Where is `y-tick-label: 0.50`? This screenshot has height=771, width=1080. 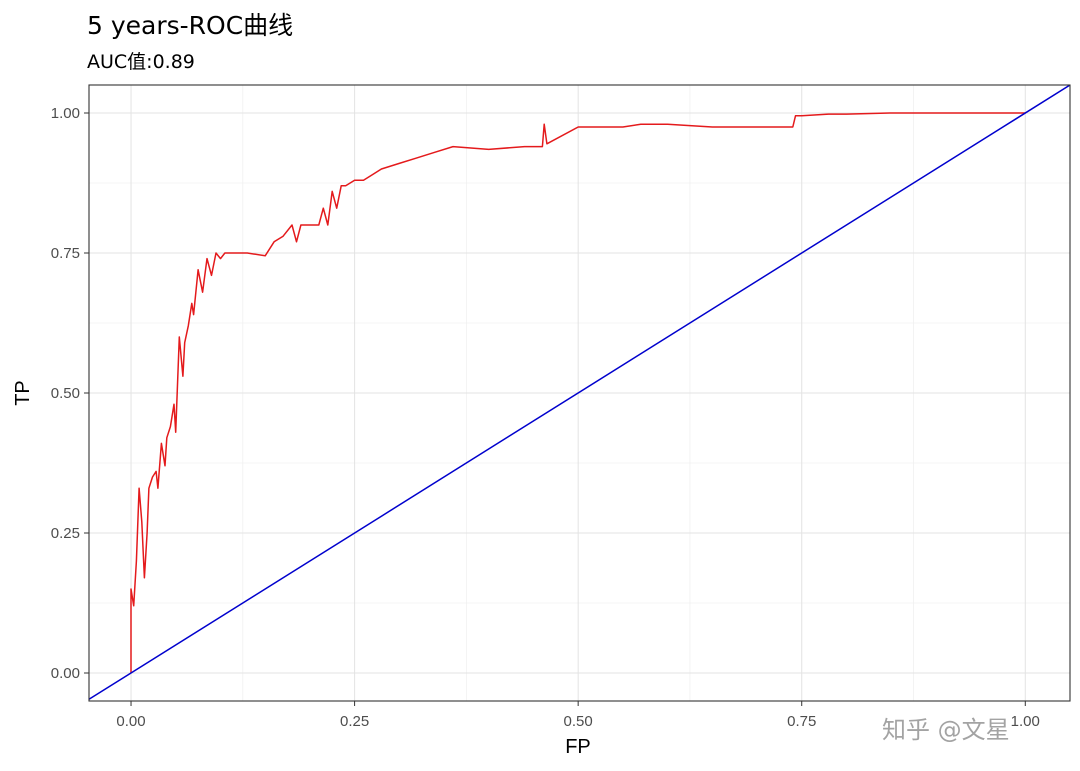
y-tick-label: 0.50 is located at coordinates (65, 393).